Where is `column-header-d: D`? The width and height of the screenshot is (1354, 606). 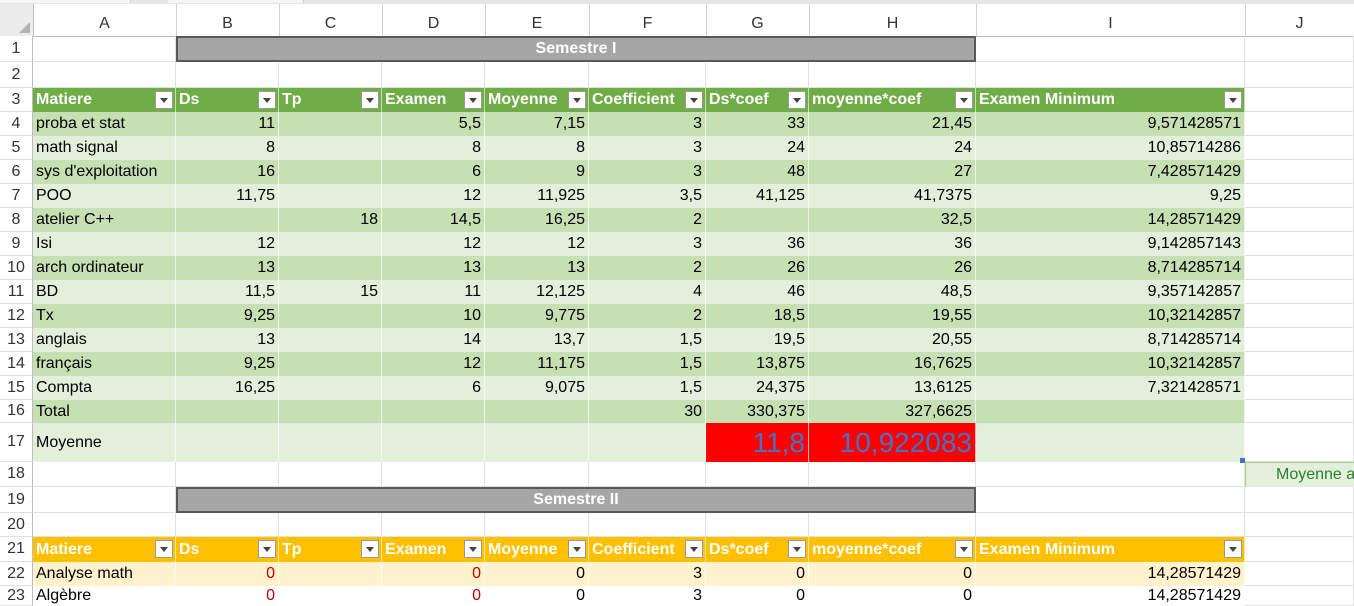 column-header-d: D is located at coordinates (434, 20).